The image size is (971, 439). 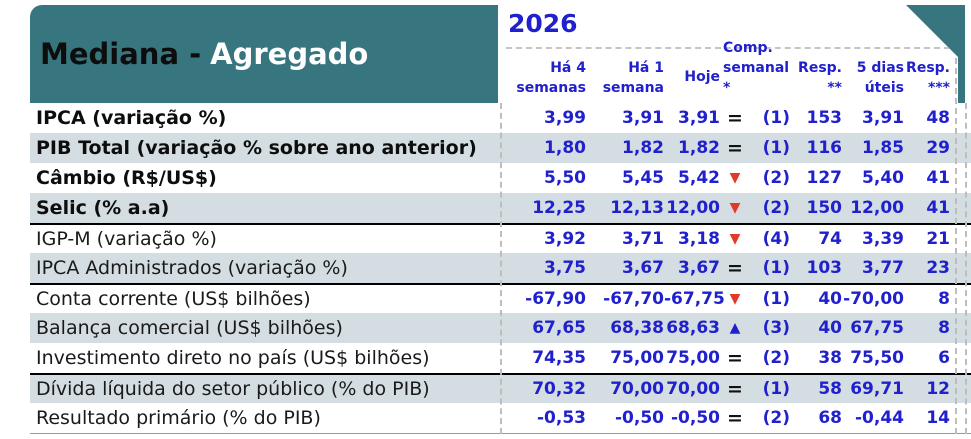 What do you see at coordinates (555, 299) in the screenshot?
I see `value-ha-4-semanas: -67,90` at bounding box center [555, 299].